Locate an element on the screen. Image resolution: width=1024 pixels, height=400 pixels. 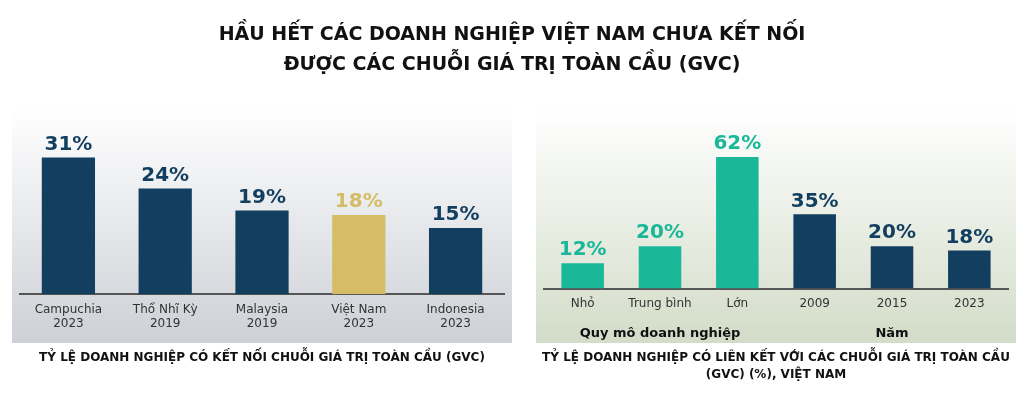
data-label: 24% is located at coordinates (165, 173).